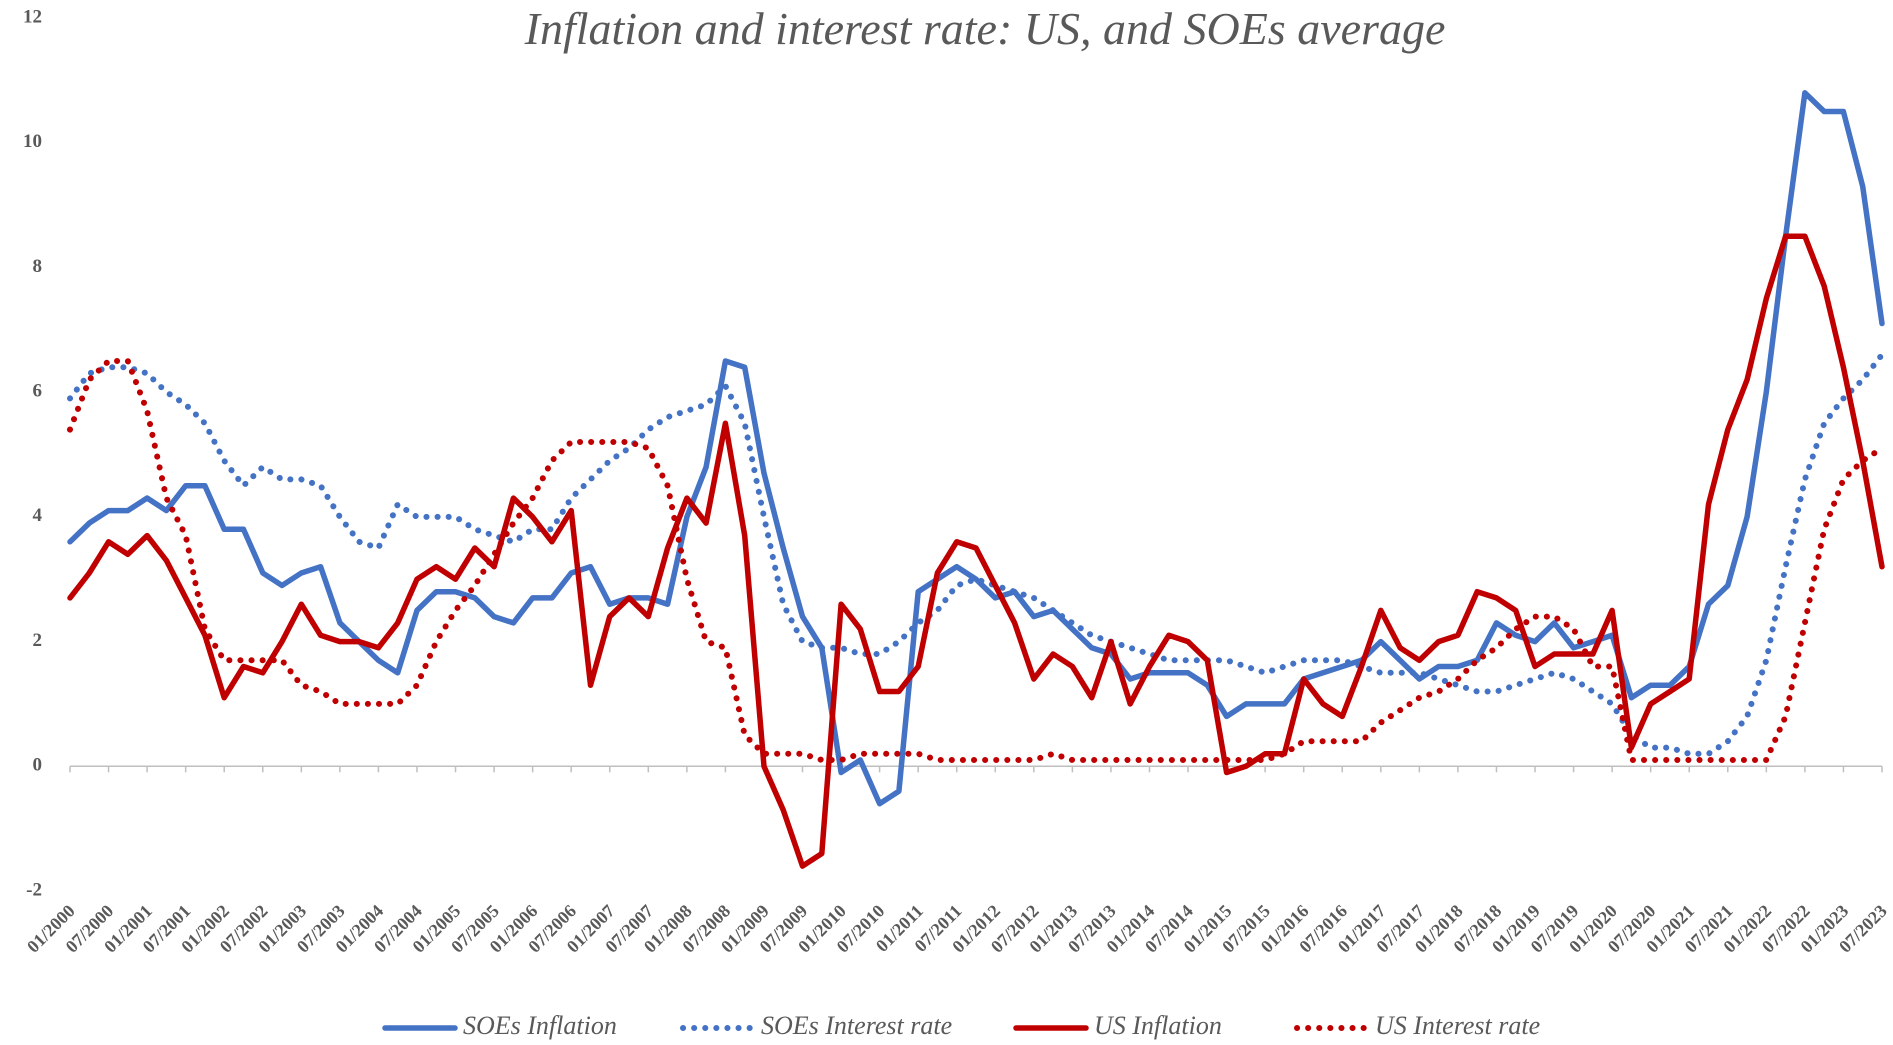  Describe the element at coordinates (38, 515) in the screenshot. I see `y-tick-label: 4` at that location.